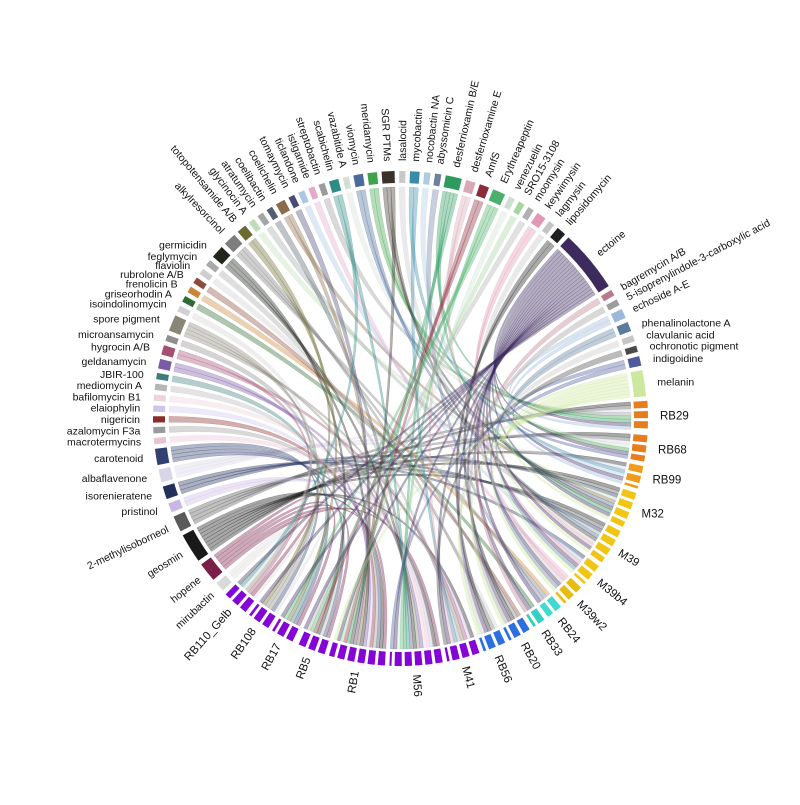 This screenshot has width=800, height=805. Describe the element at coordinates (139, 512) in the screenshot. I see `label-pristinol: pristinol` at that location.